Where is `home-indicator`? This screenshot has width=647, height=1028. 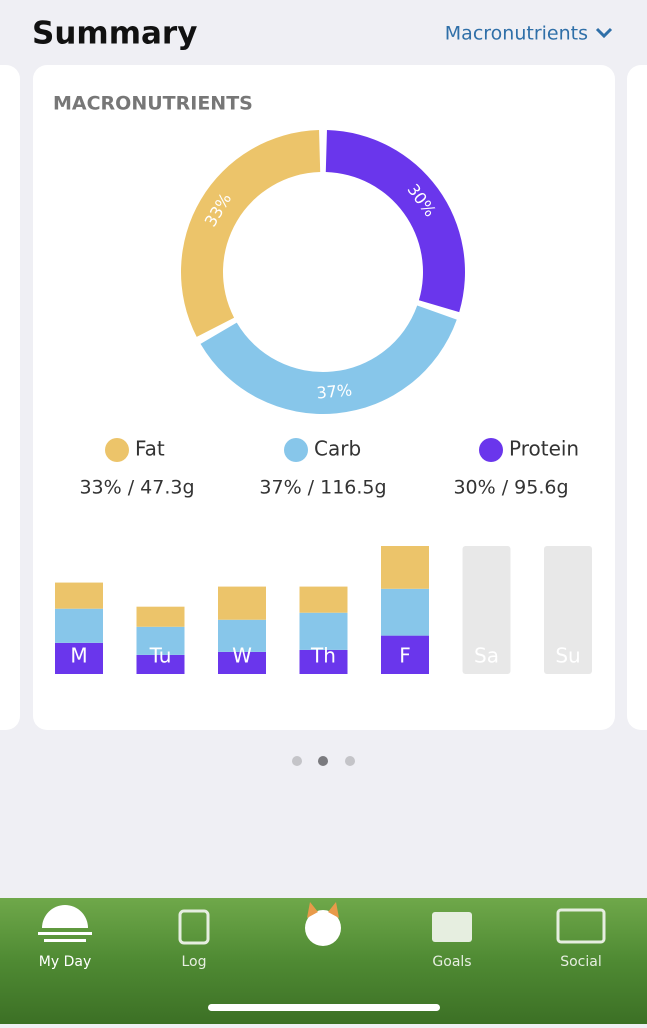 home-indicator is located at coordinates (324, 1007).